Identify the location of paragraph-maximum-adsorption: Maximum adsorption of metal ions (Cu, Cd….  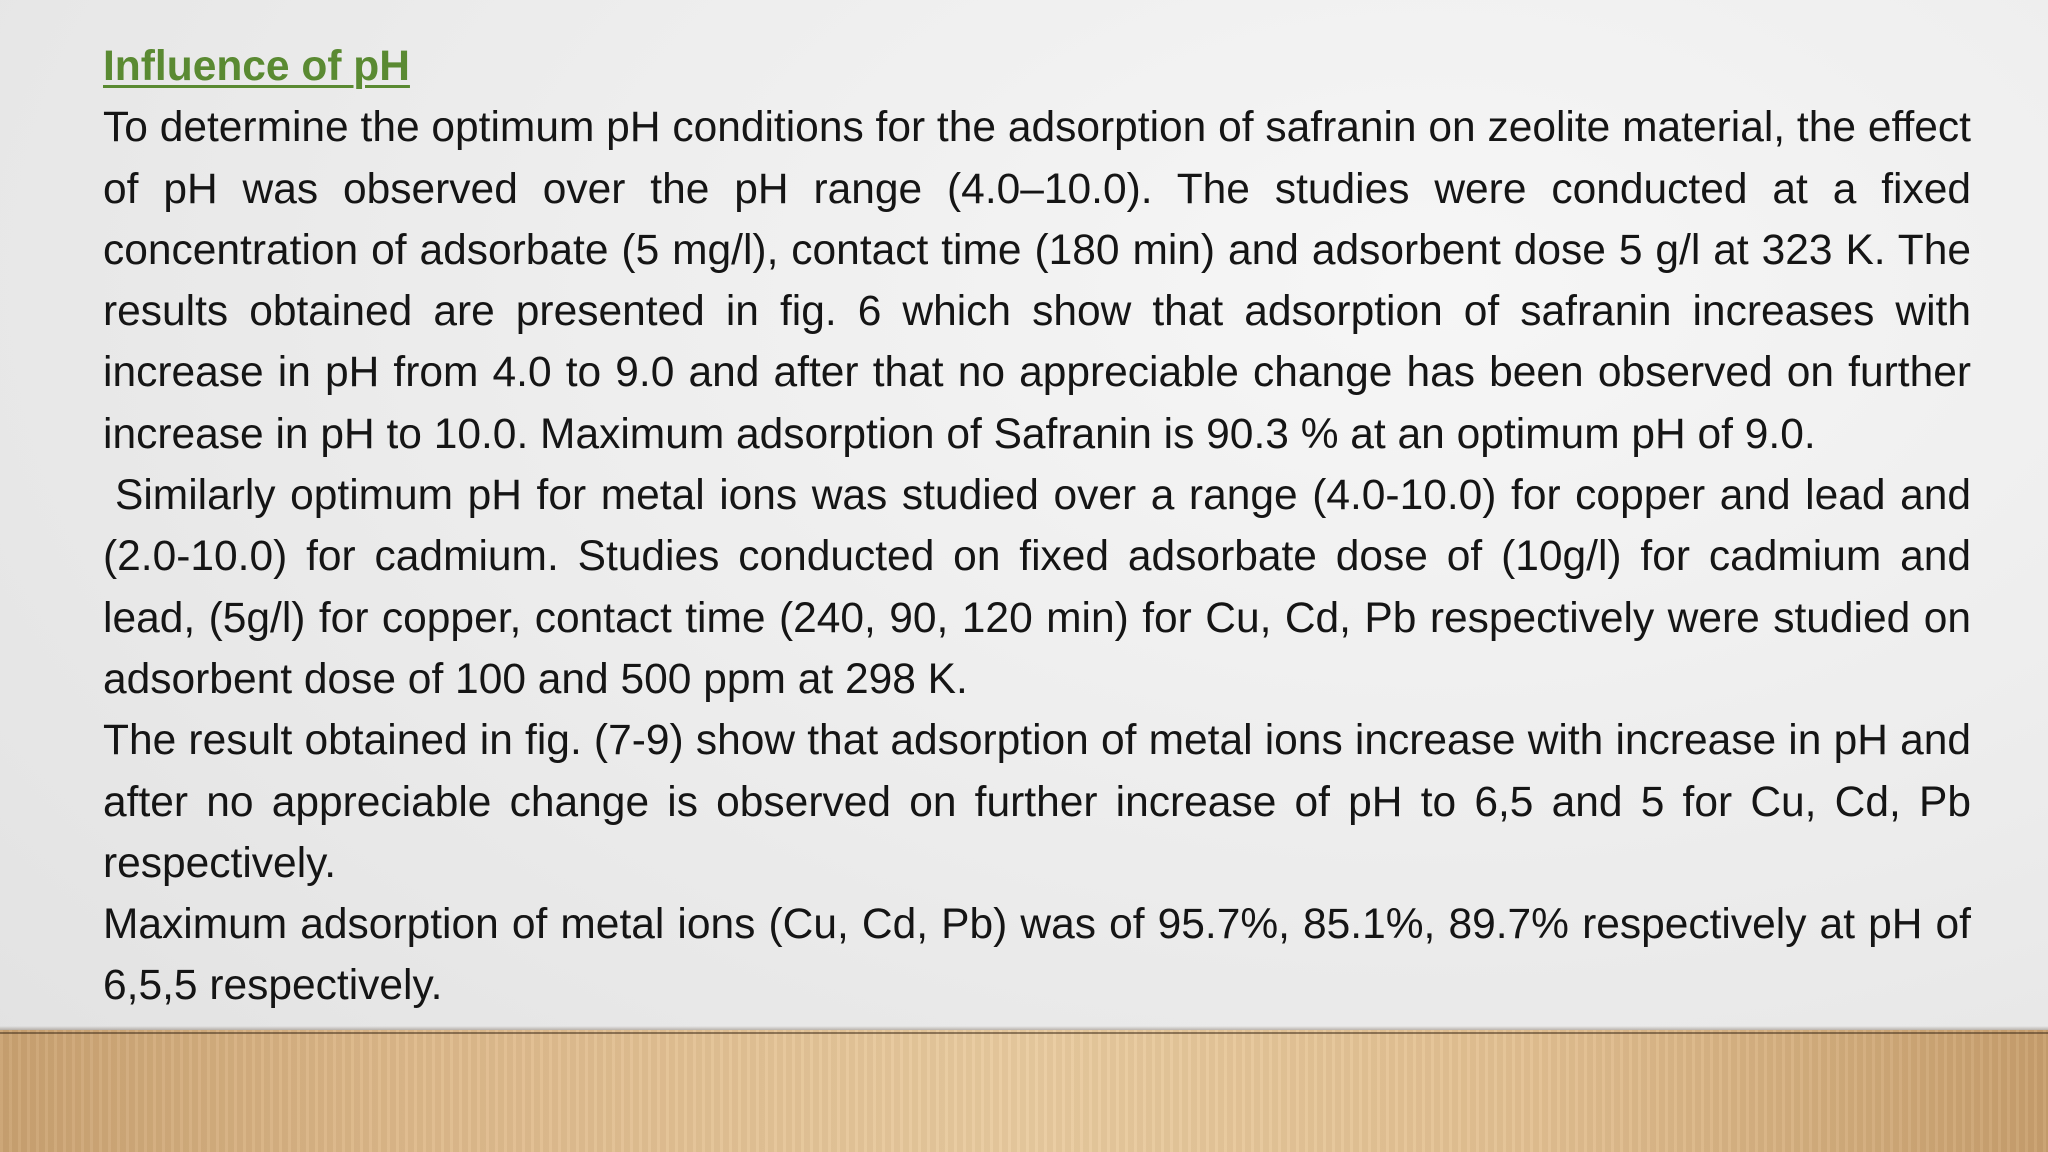
(1037, 955).